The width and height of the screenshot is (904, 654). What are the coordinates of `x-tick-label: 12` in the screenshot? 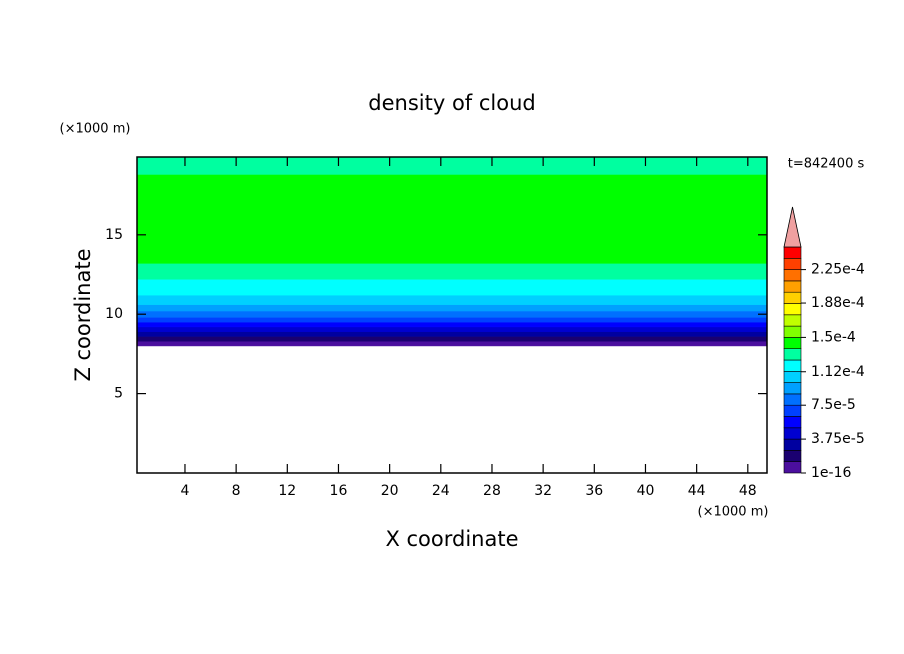 It's located at (287, 491).